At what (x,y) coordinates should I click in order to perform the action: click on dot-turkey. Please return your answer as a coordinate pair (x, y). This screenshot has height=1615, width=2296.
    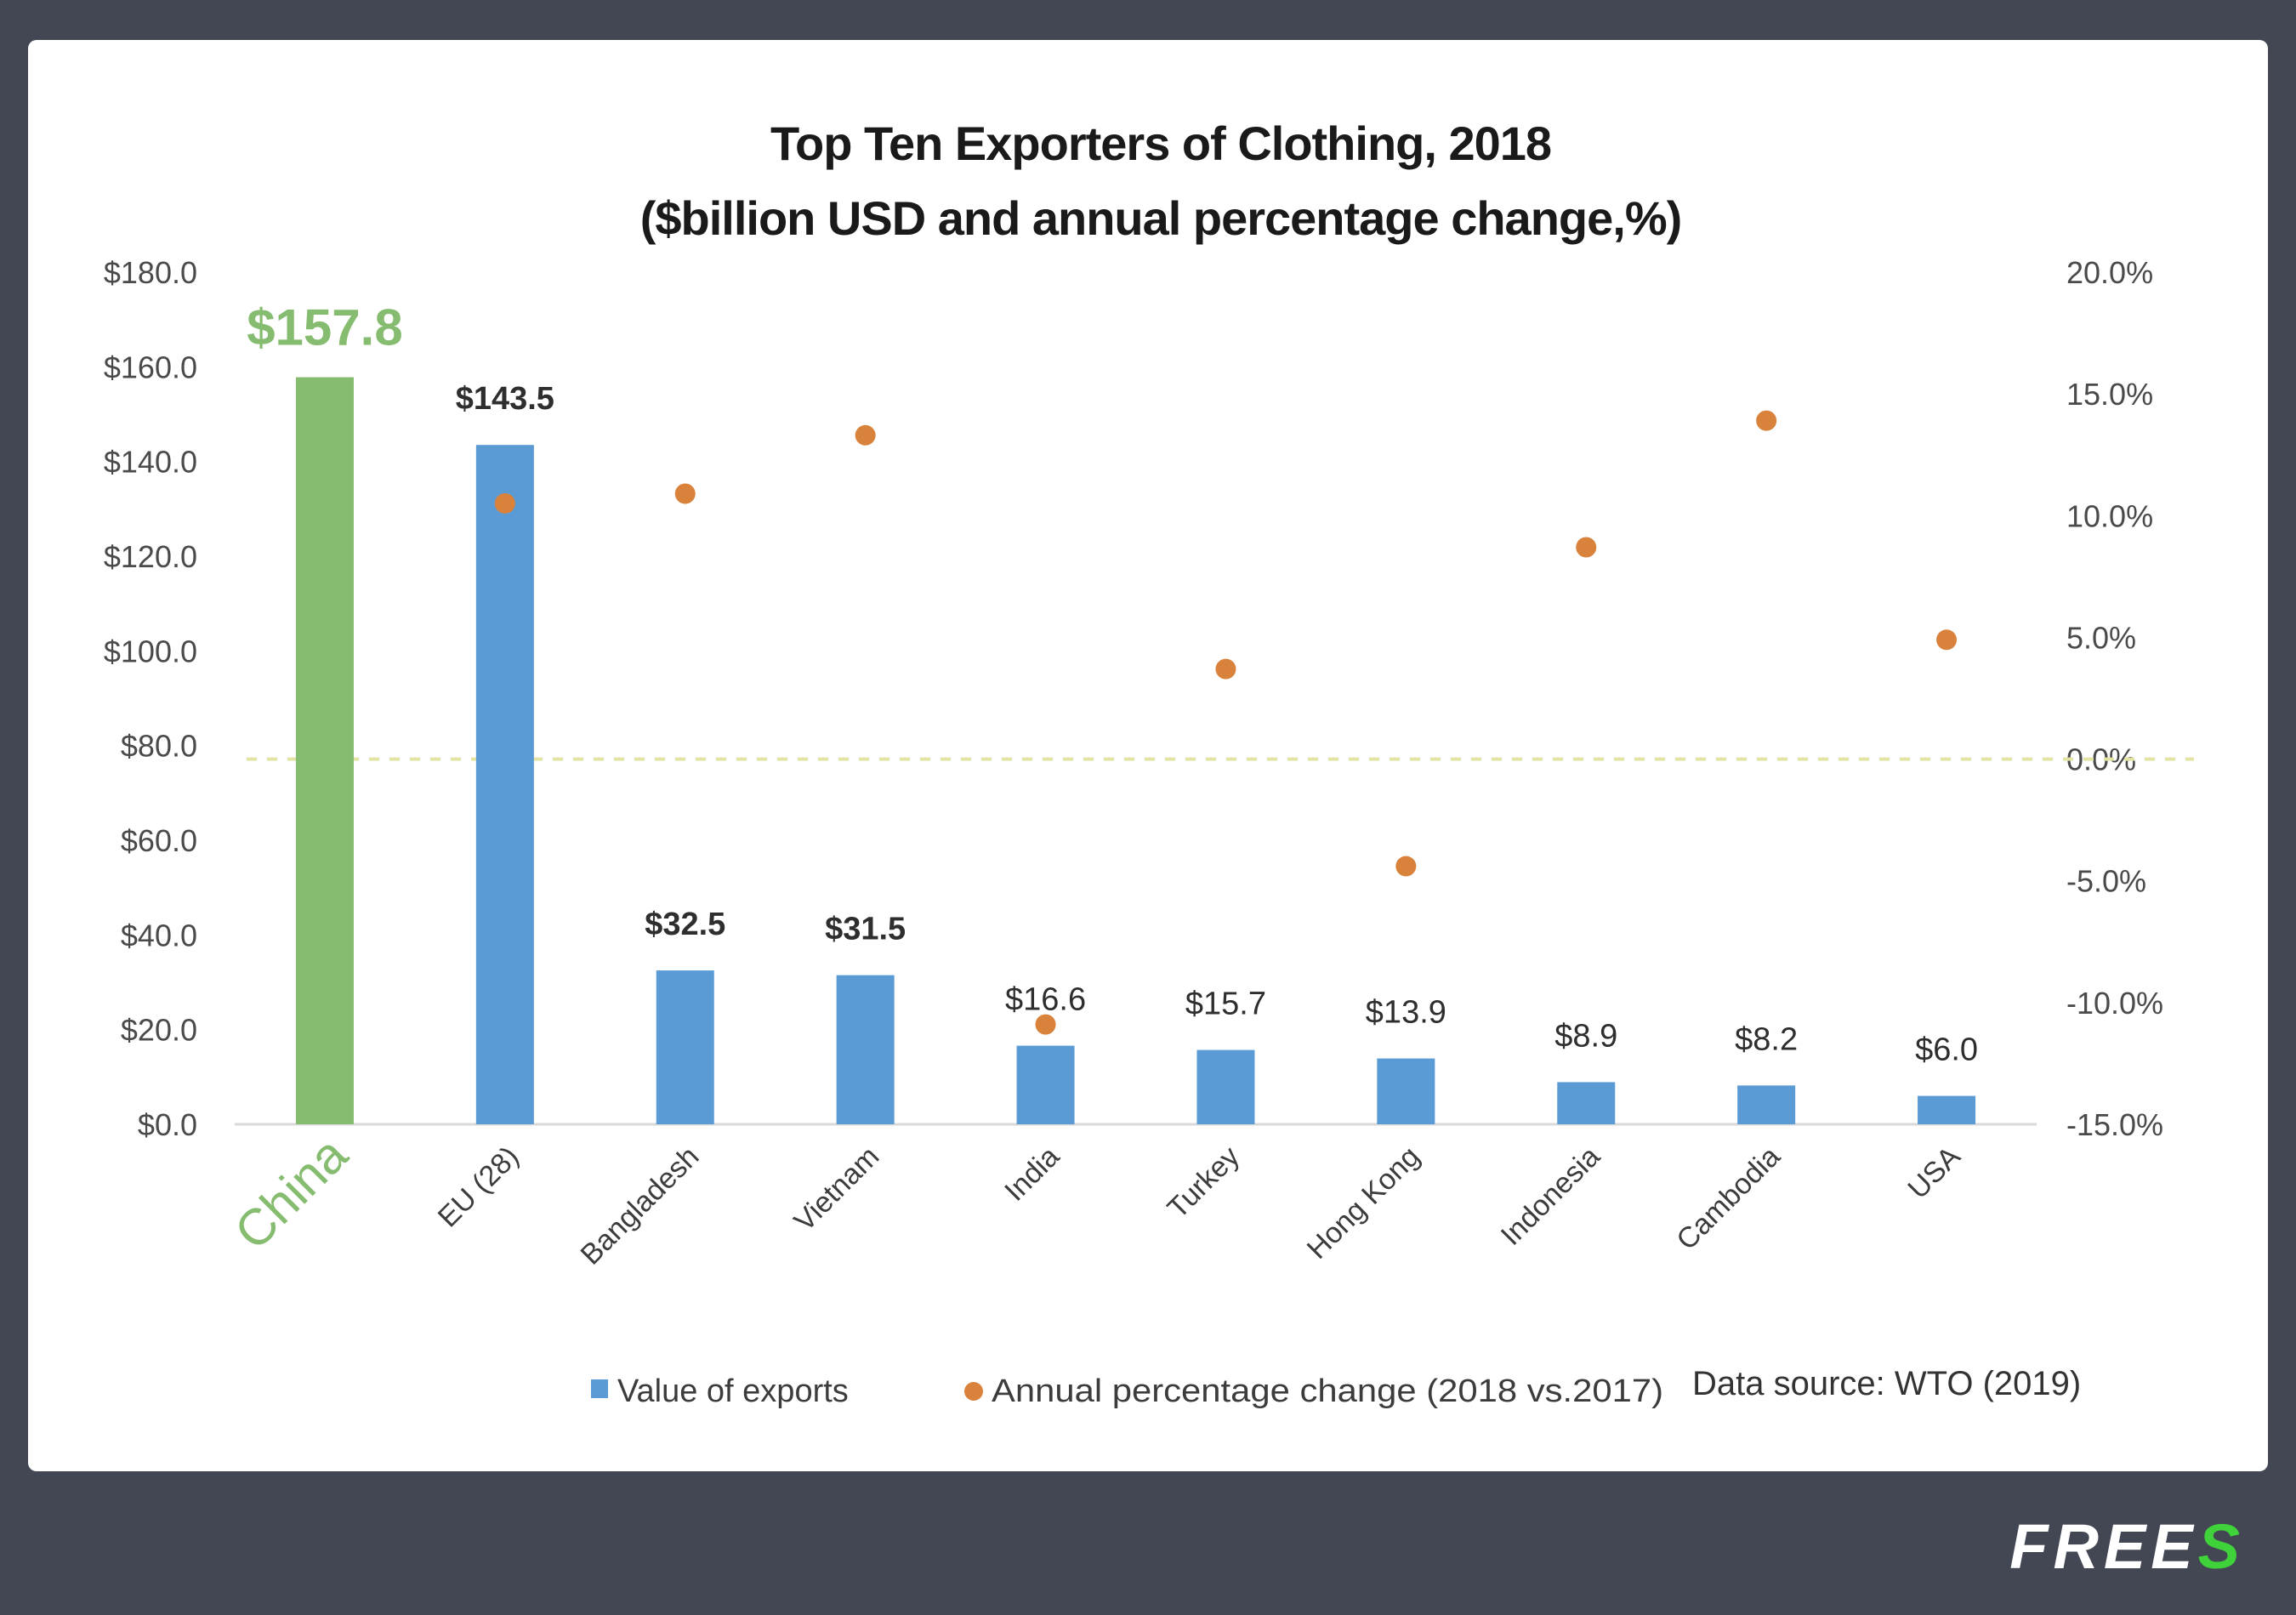
    Looking at the image, I should click on (1225, 669).